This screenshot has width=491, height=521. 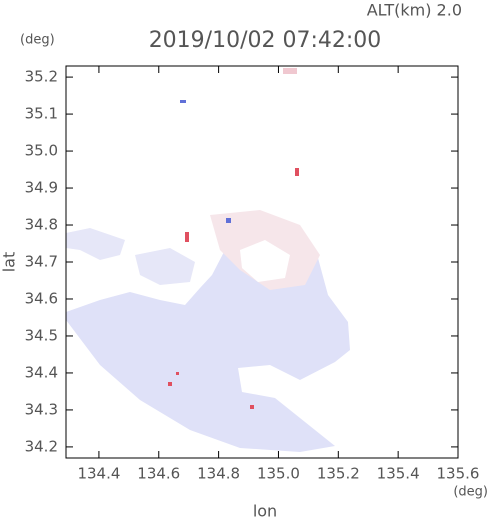 I want to click on x-tick-label: 135.0, so click(x=278, y=474).